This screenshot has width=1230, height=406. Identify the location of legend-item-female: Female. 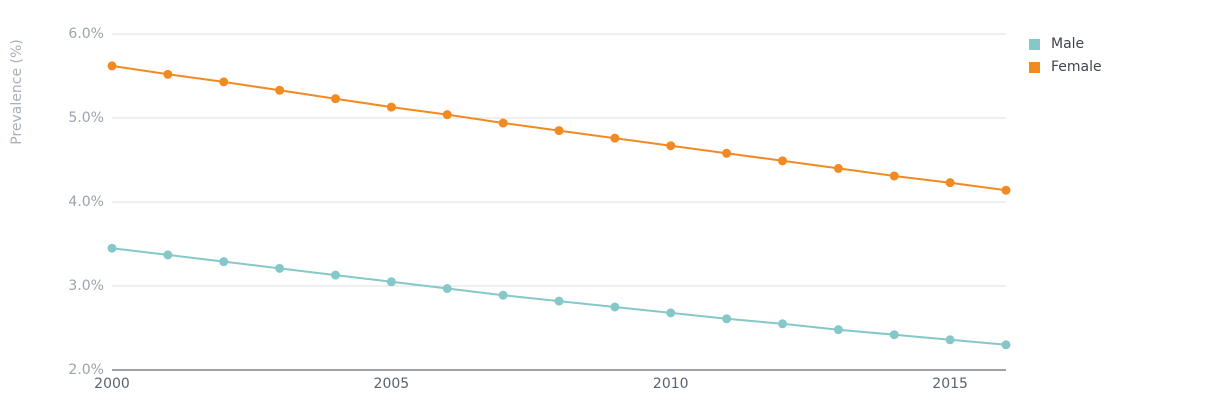
(1065, 67).